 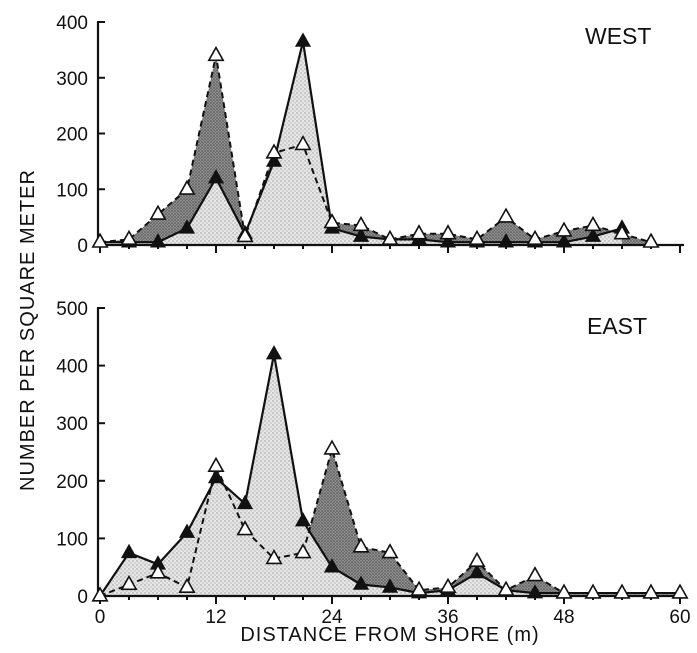 I want to click on west-y-tick-label: 400, so click(x=72, y=23).